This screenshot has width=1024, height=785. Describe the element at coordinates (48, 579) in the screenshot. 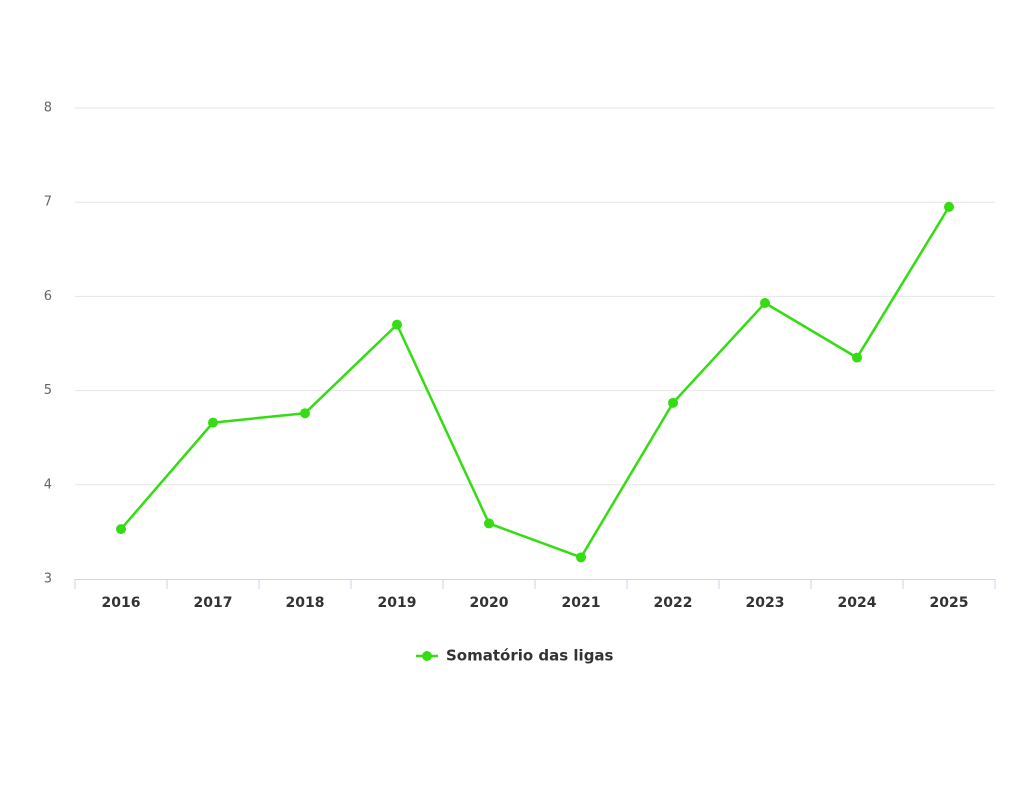

I see `y-tick-label: 3` at that location.